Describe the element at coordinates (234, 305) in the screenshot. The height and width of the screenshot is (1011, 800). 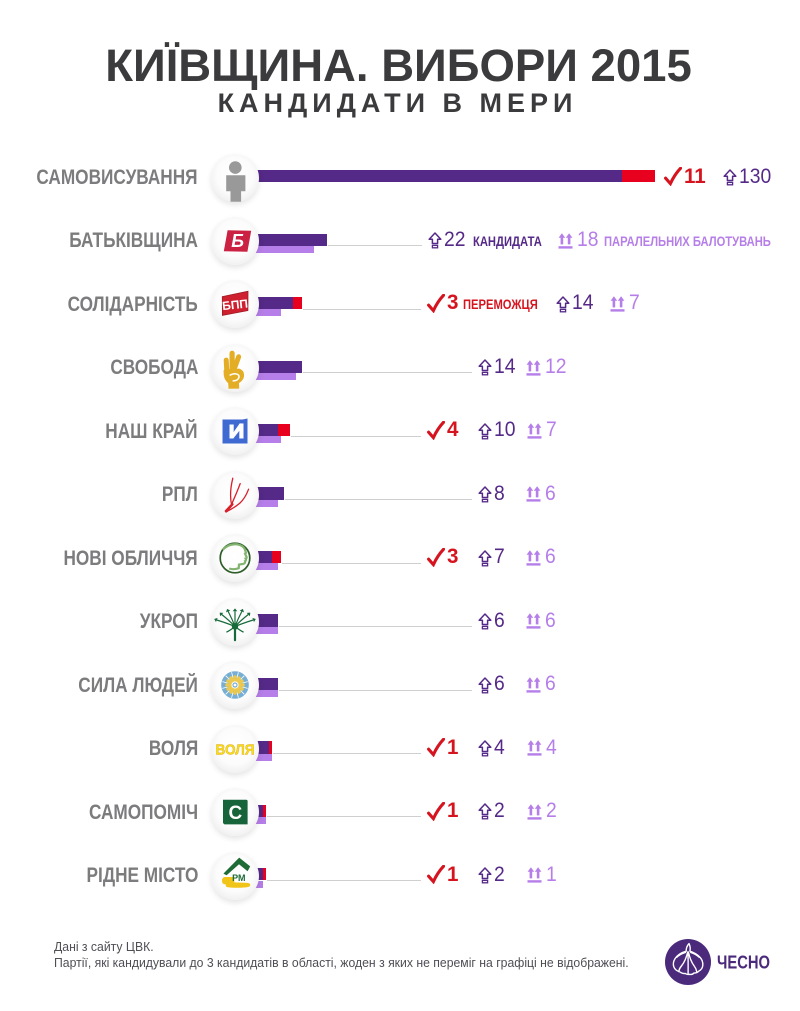
I see `svg-text: БПП` at that location.